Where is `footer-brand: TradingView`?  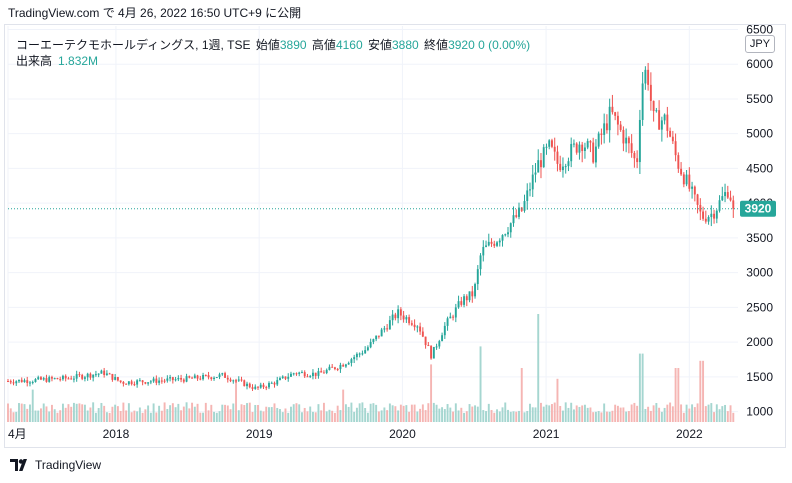 footer-brand: TradingView is located at coordinates (55, 465).